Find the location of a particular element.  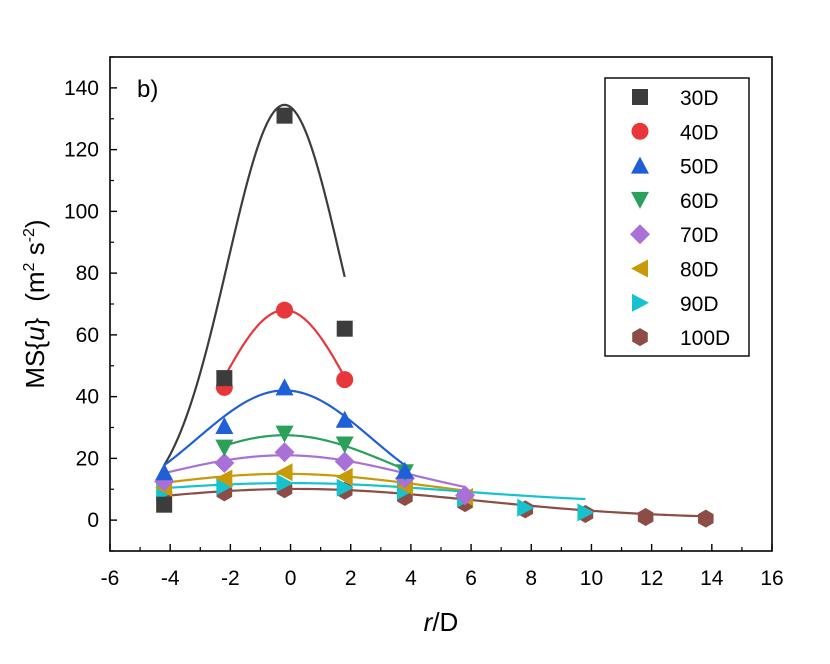

y-tick-label: 40 is located at coordinates (87, 397).